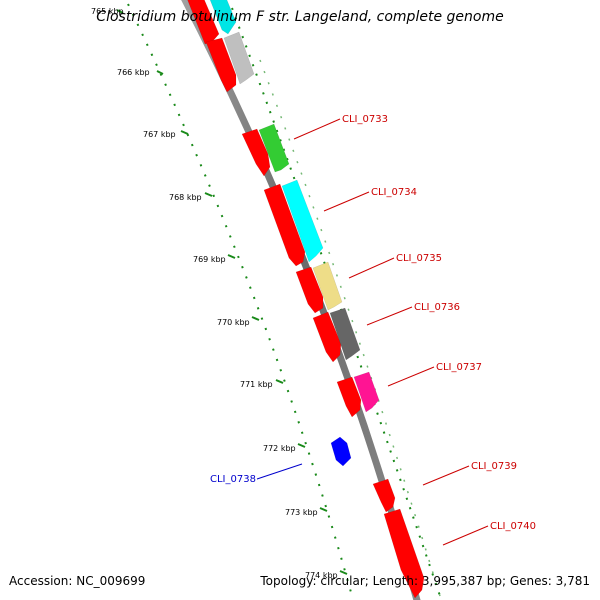 The image size is (600, 600). I want to click on accession-label: Accession: NC_009699, so click(77, 581).